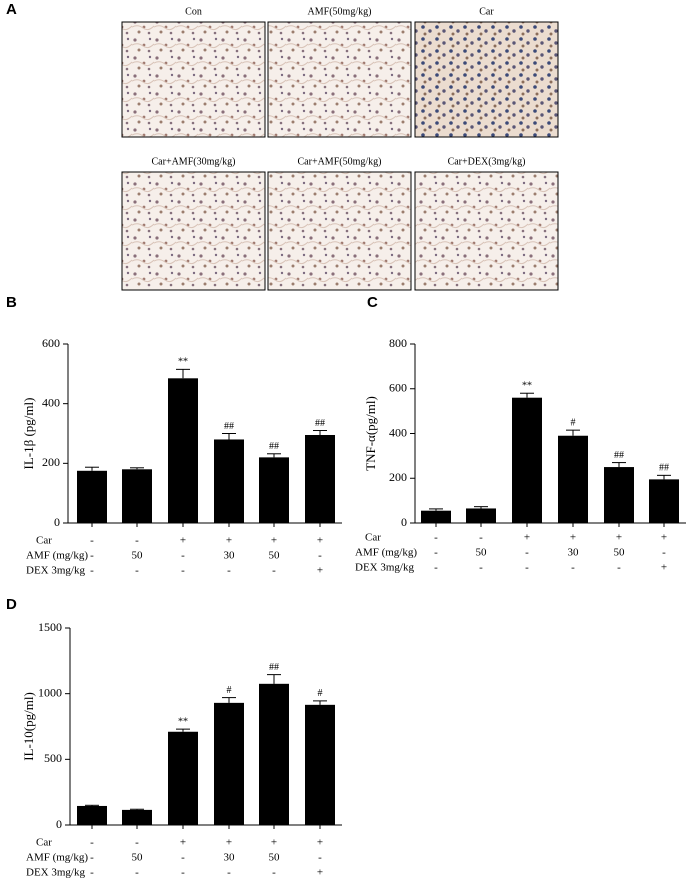 The width and height of the screenshot is (694, 878). What do you see at coordinates (340, 161) in the screenshot?
I see `image-caption: Car+AMF(50mg/kg)` at bounding box center [340, 161].